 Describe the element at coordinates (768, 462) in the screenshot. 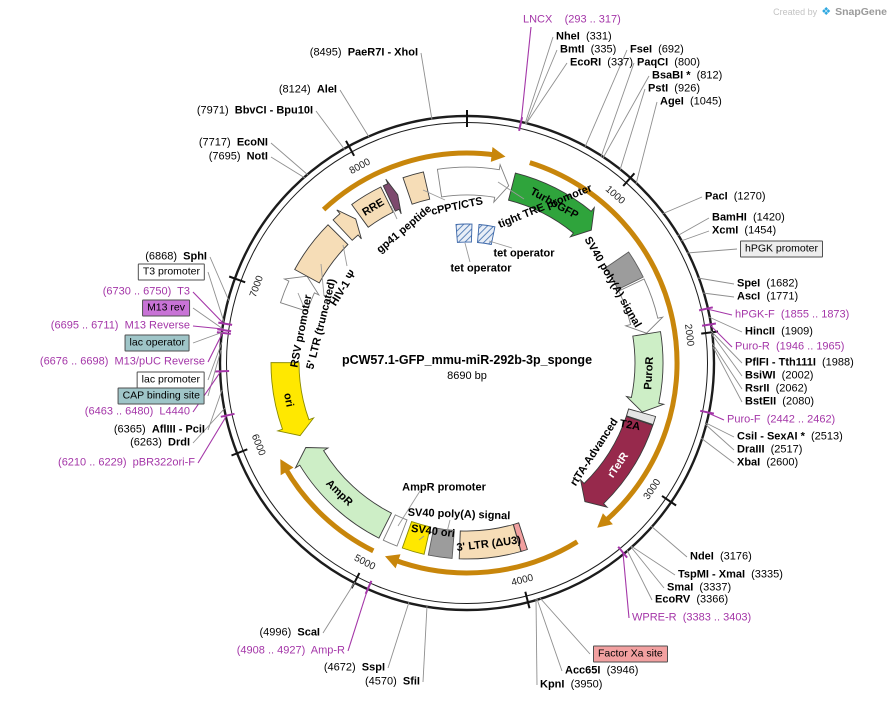

I see `enzyme-label-xbai: XbaI (2600)` at that location.